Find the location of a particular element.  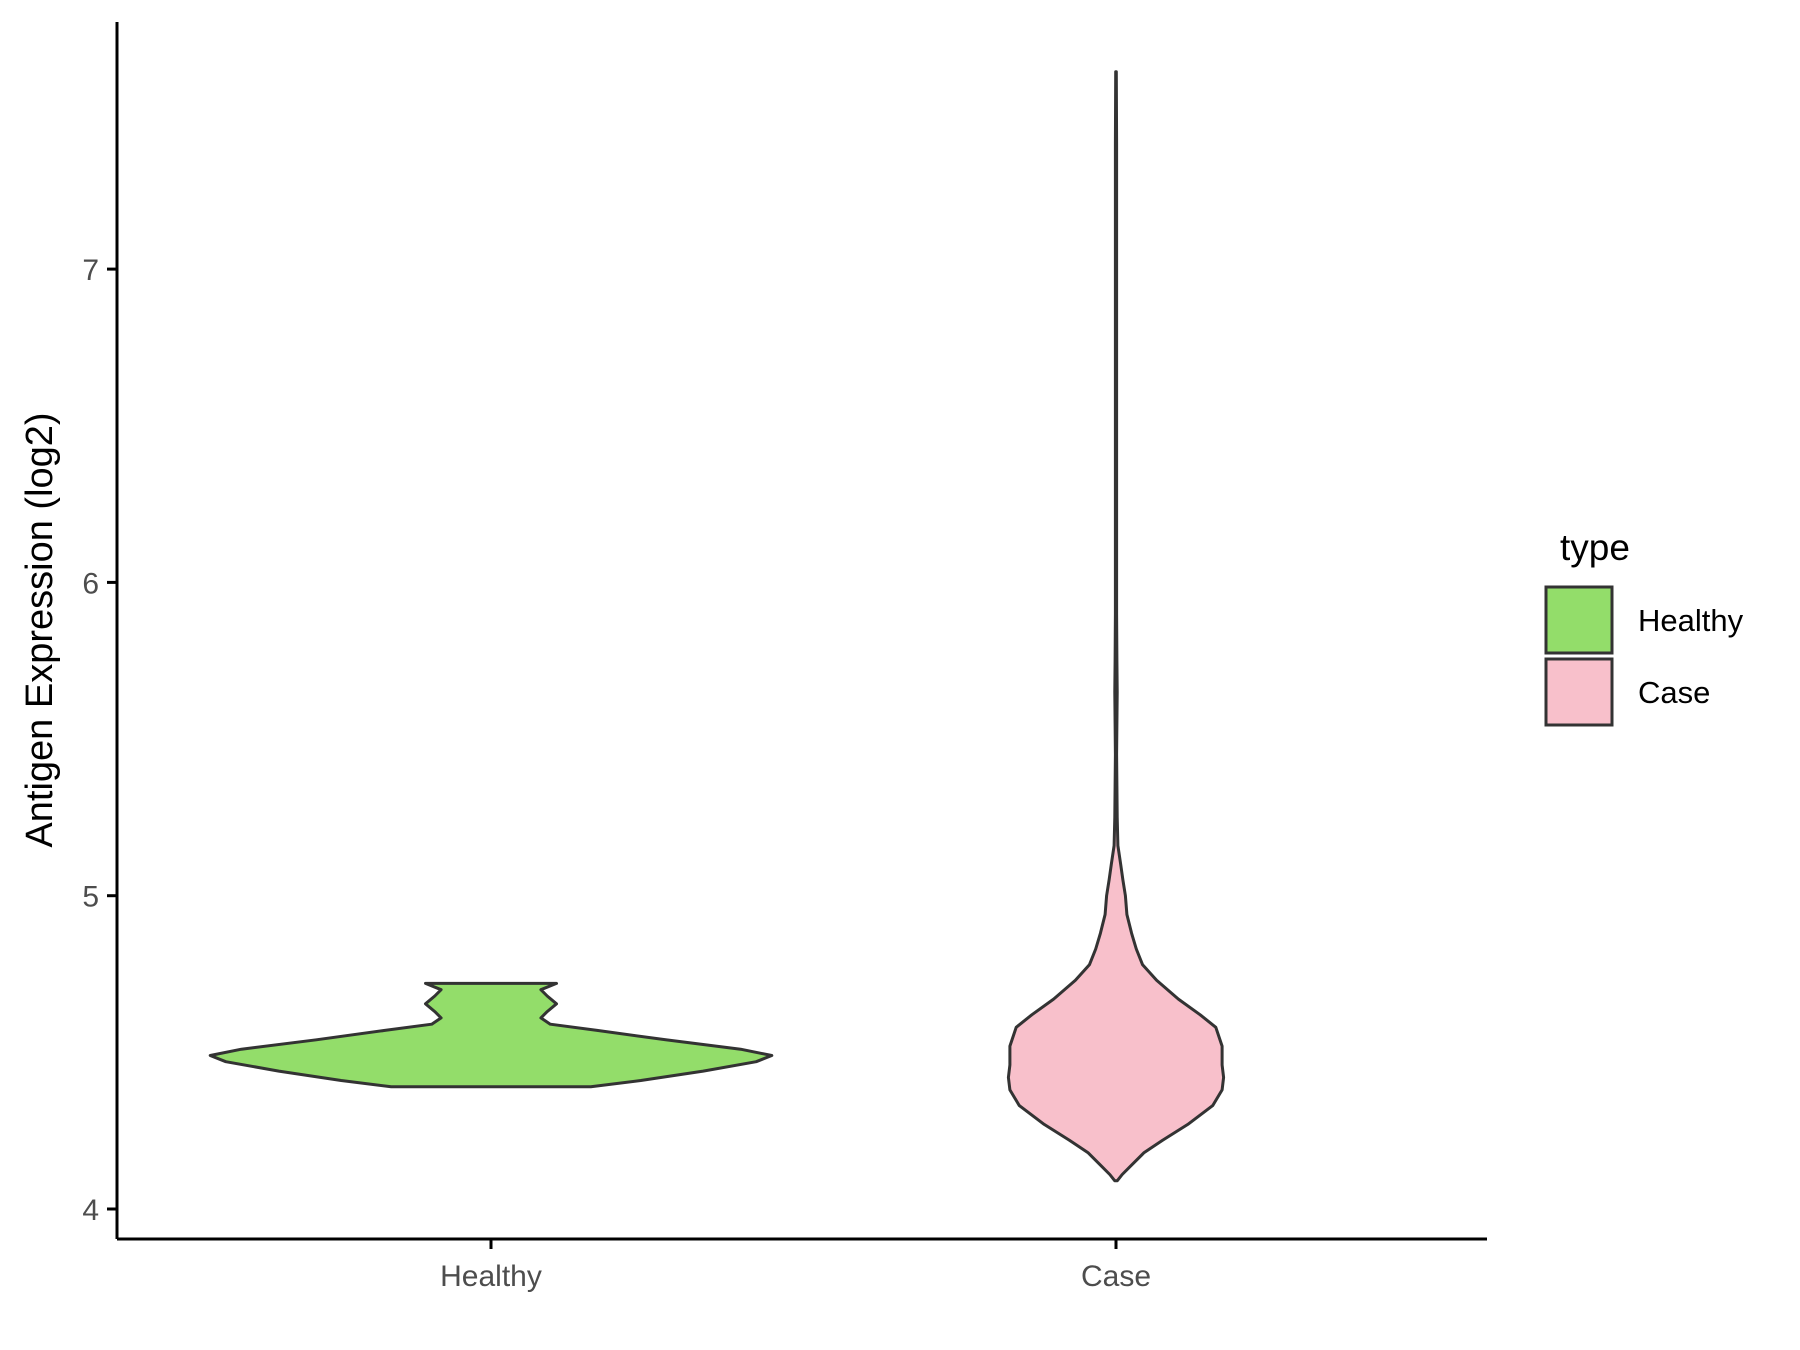

legend-label-healthy: Healthy is located at coordinates (1691, 620).